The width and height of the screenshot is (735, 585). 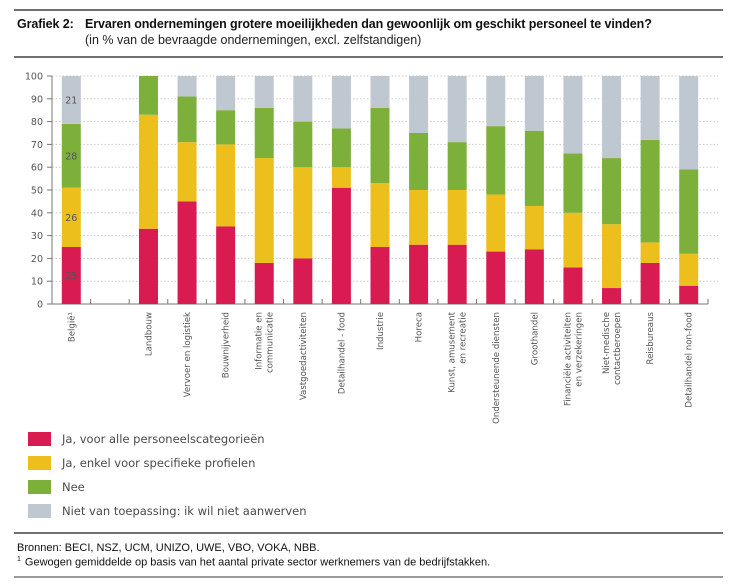 I want to click on category-label: Vervoer en logistiek, so click(x=188, y=354).